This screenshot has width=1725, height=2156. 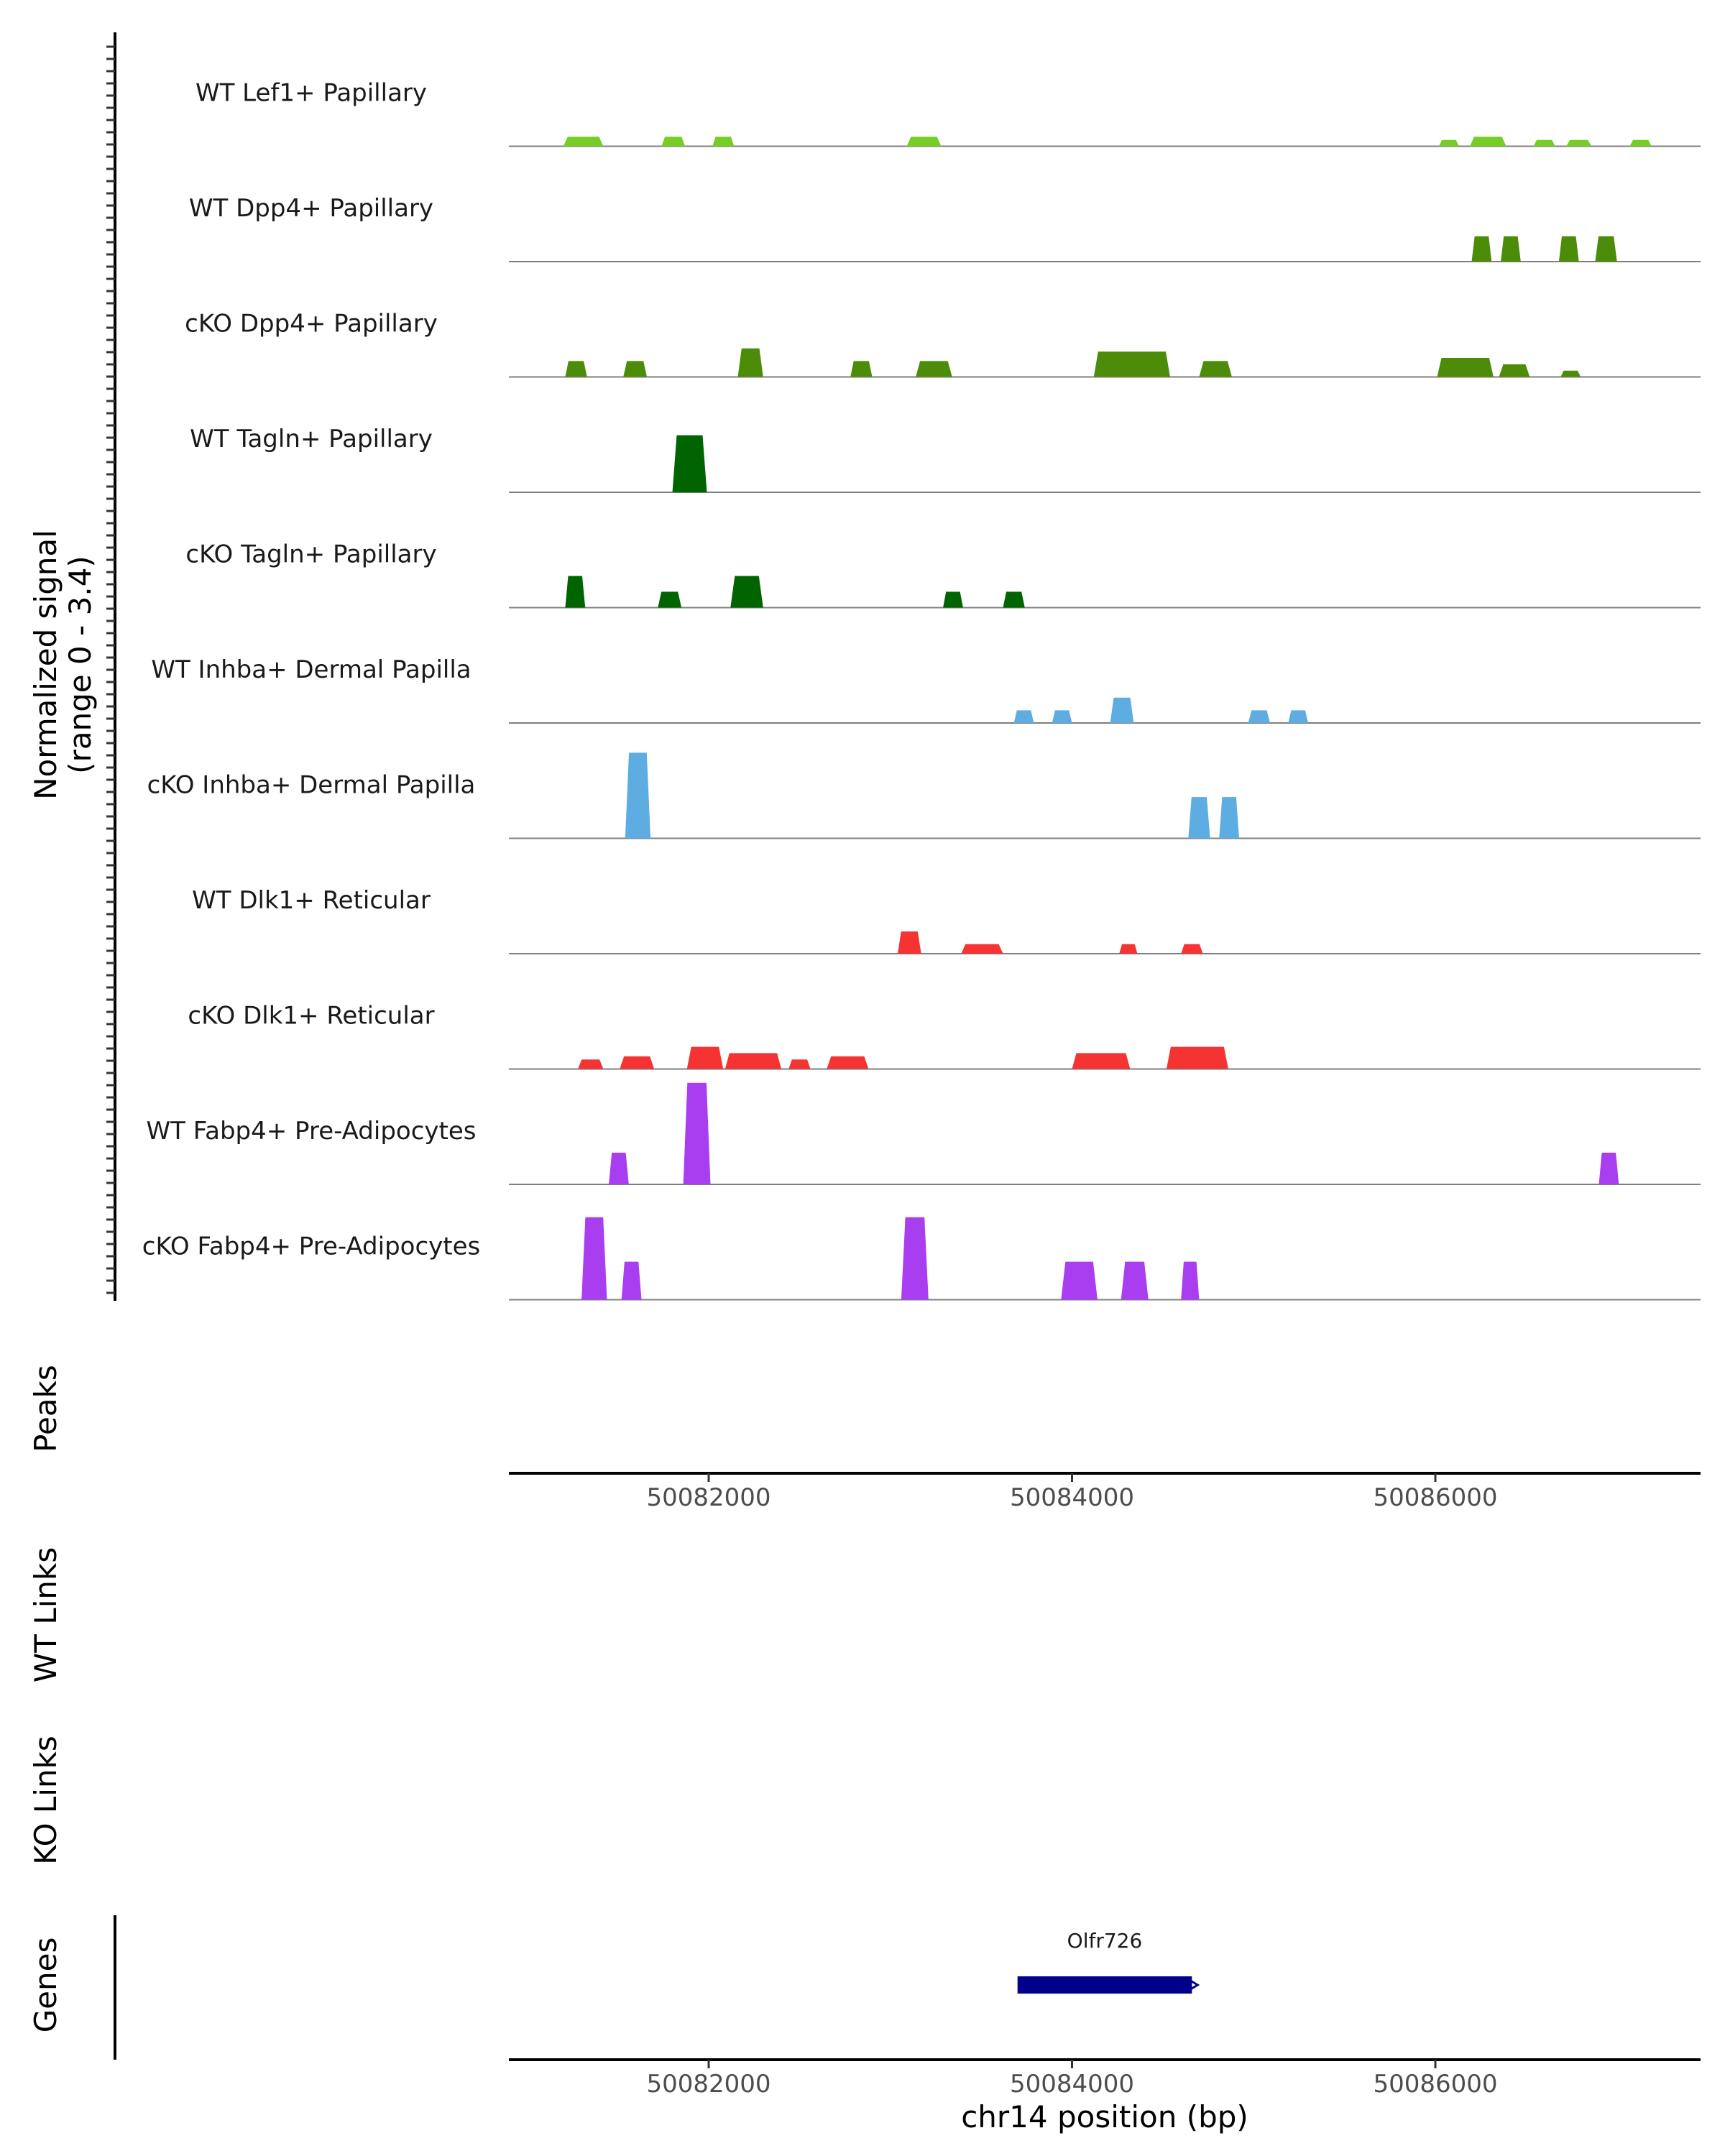 I want to click on x-axis-title: chr14 position (bp), so click(x=1104, y=2116).